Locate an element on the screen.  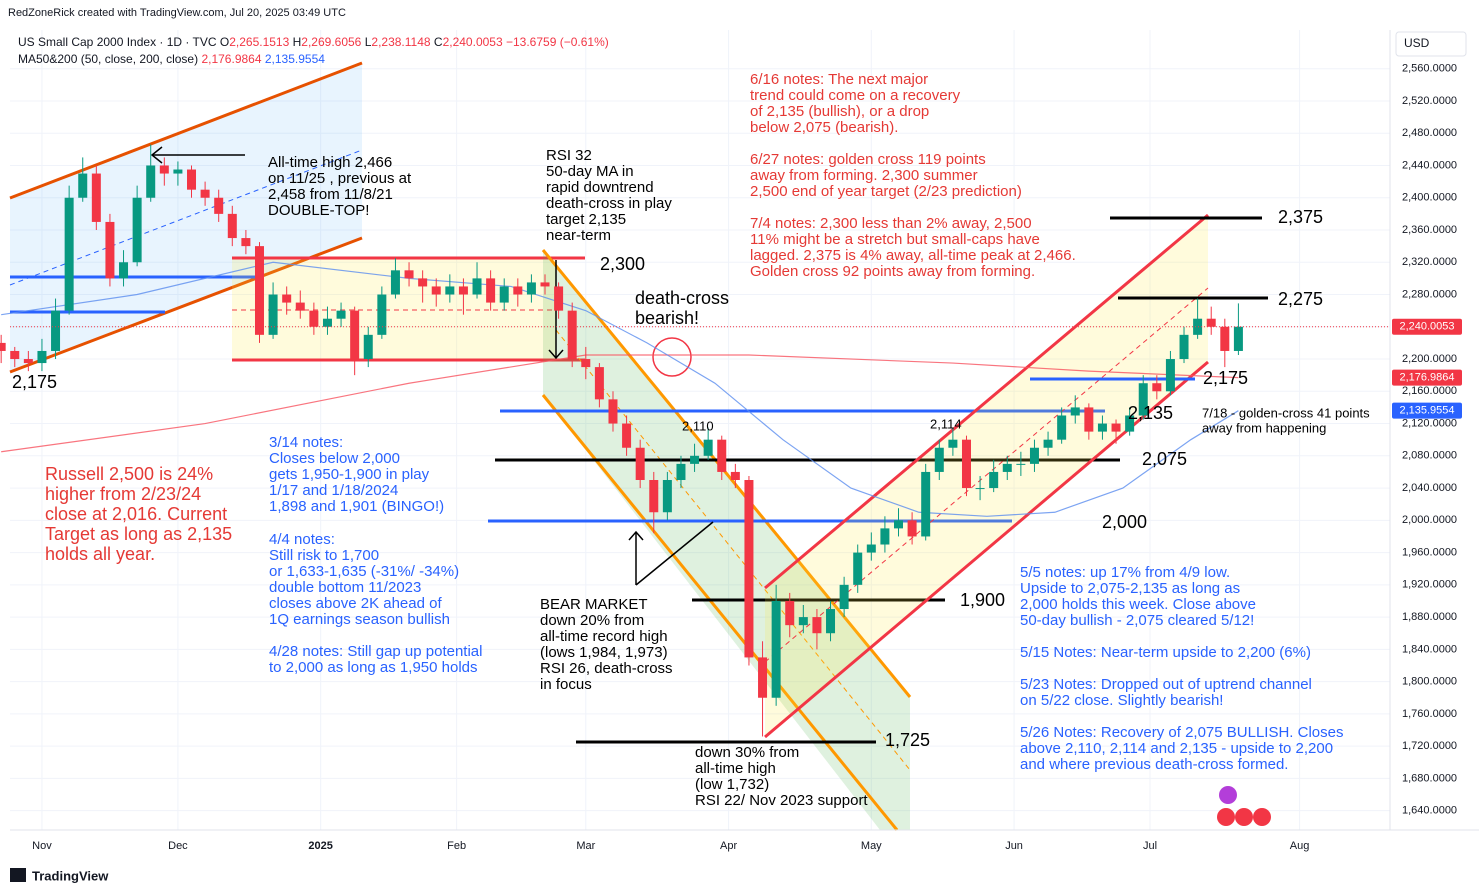
annotation: 2,114 is located at coordinates (946, 423).